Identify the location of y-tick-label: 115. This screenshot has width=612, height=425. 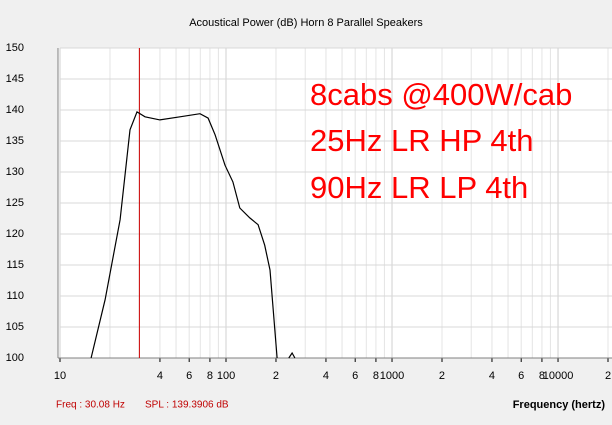
(15, 265).